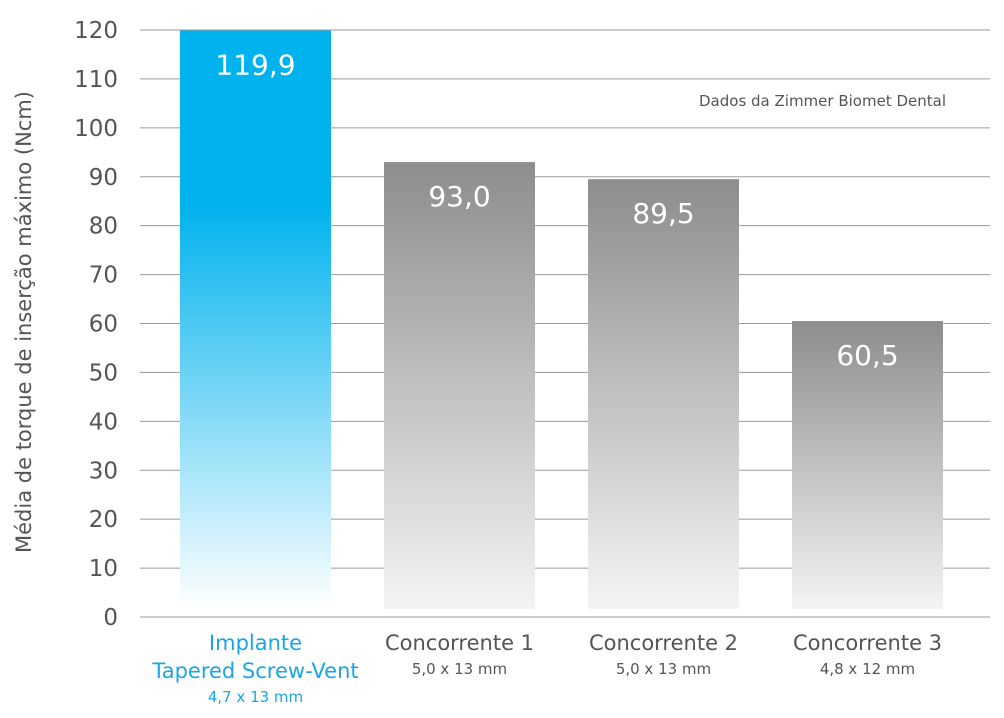 The image size is (1004, 718). I want to click on bar-value-label: 119,9, so click(255, 64).